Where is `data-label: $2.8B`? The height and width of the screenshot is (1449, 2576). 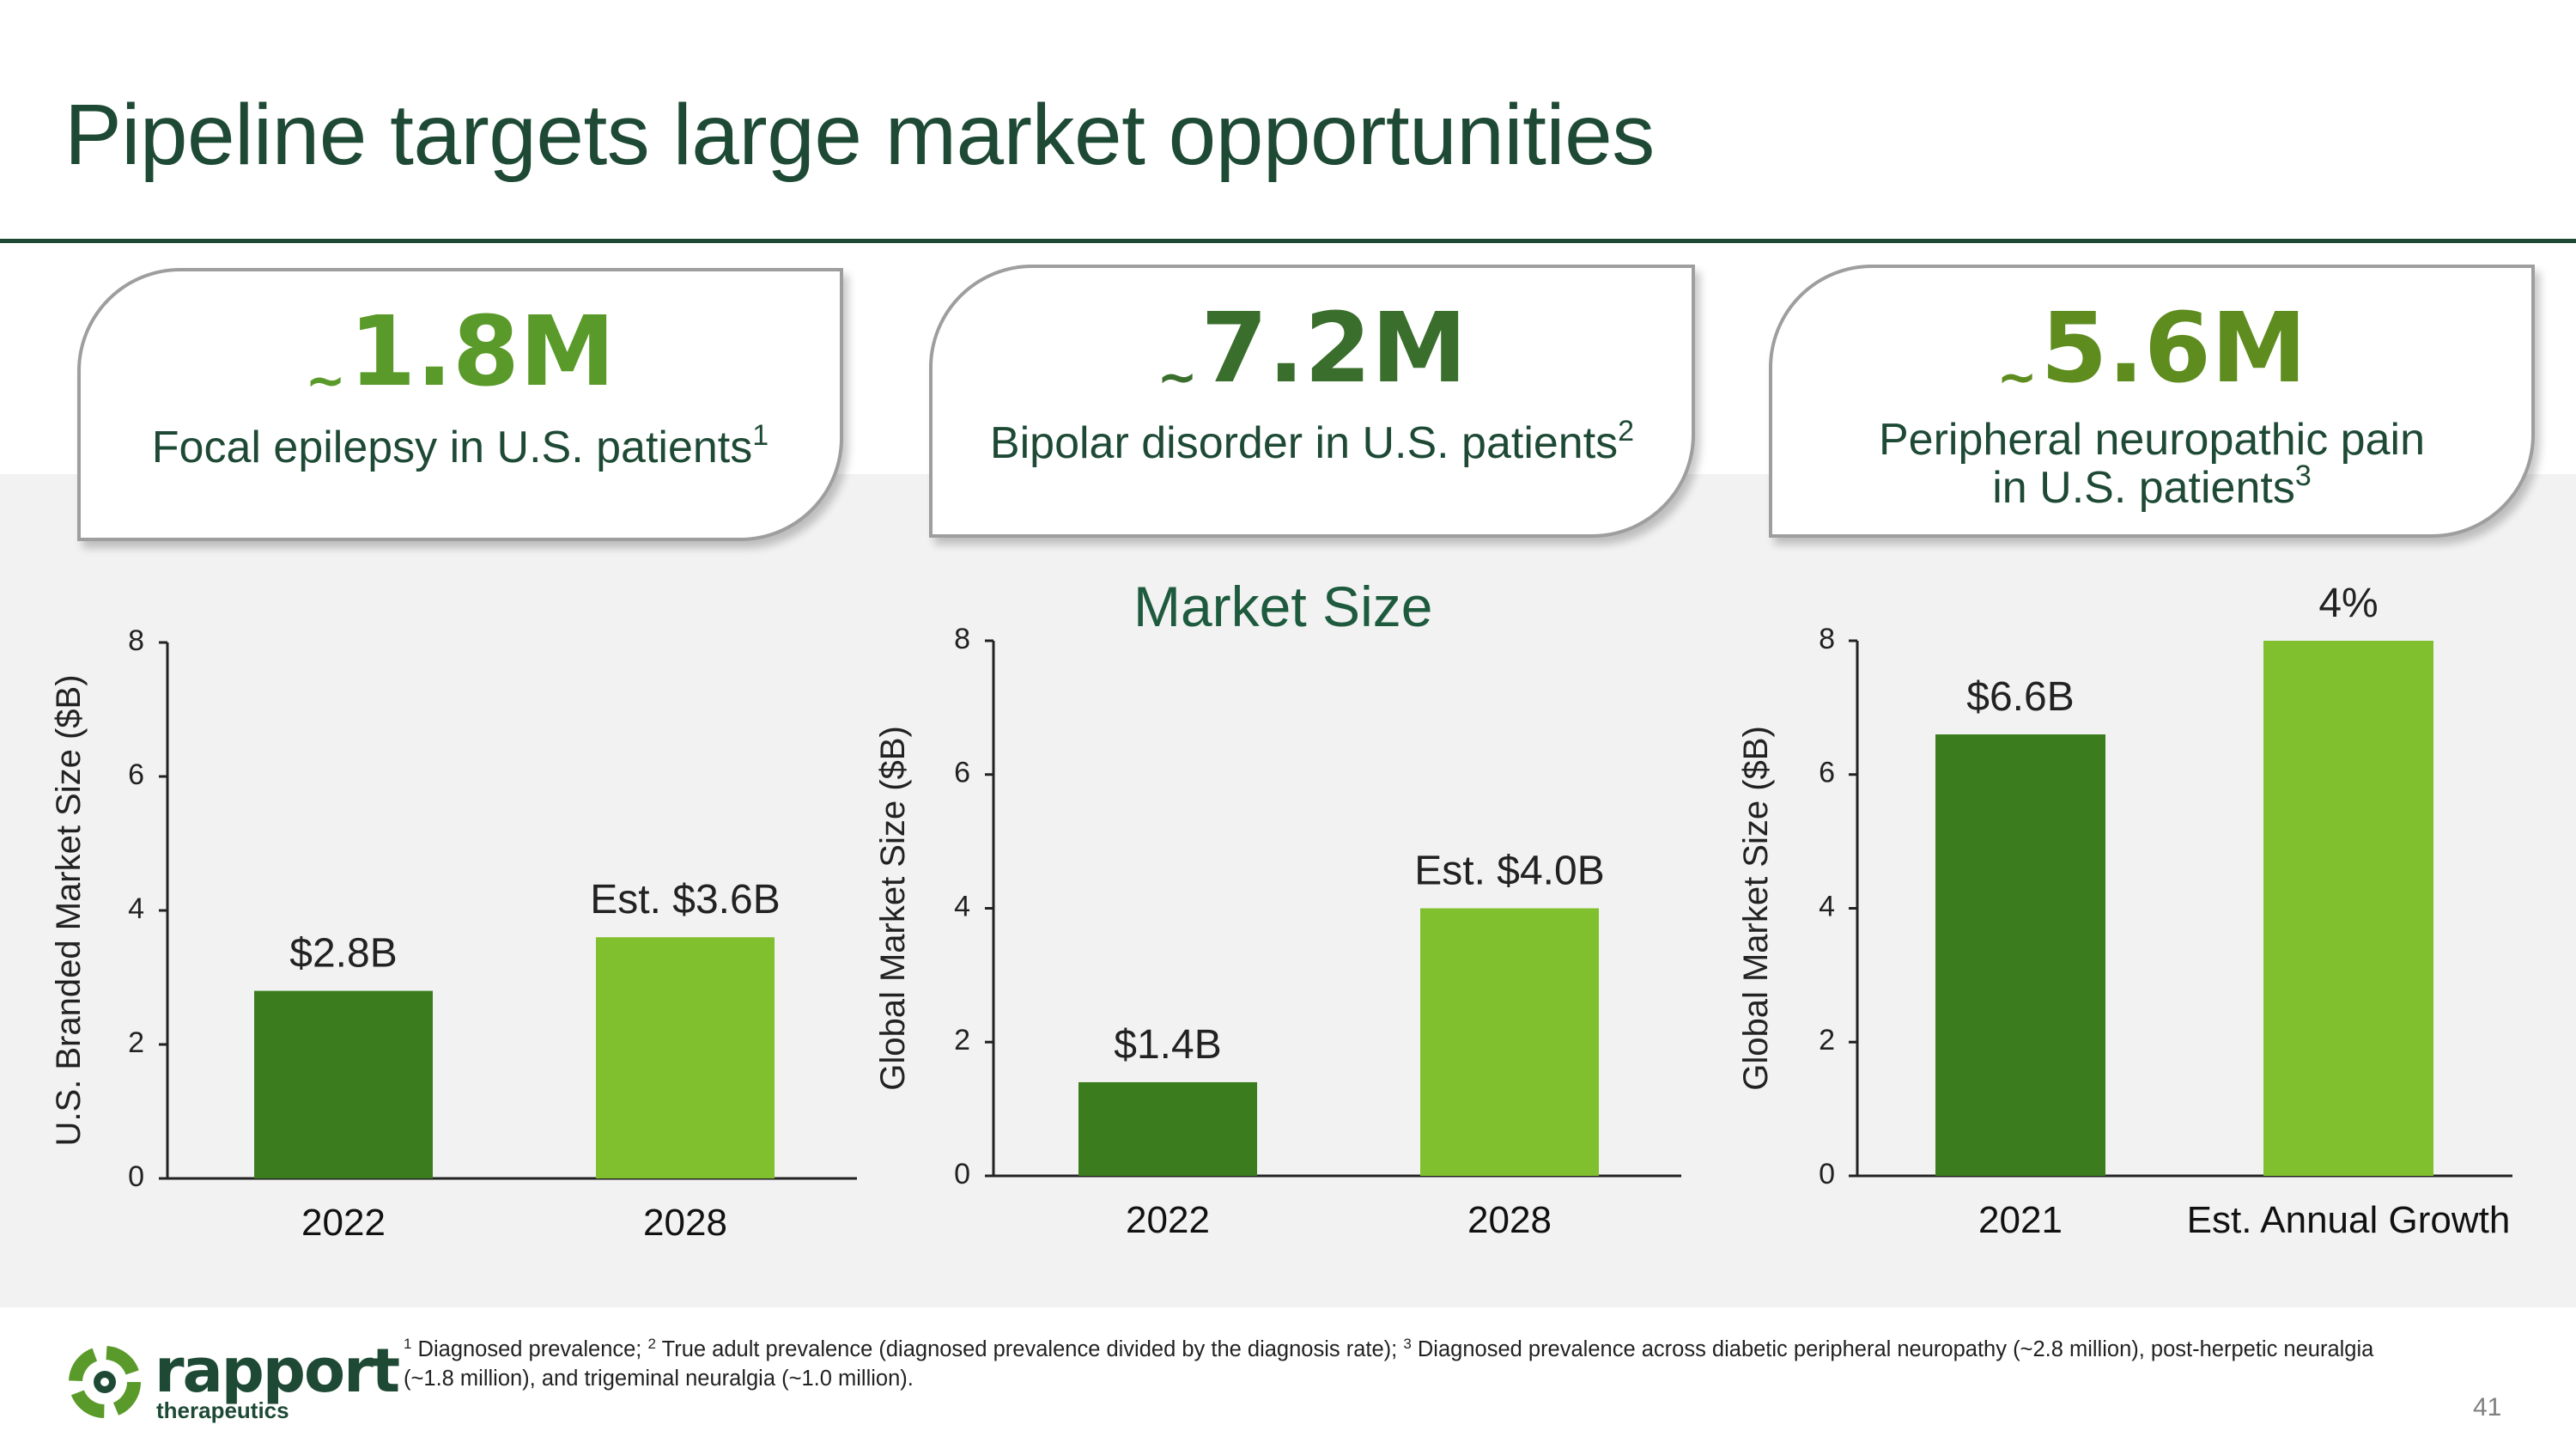
data-label: $2.8B is located at coordinates (343, 954).